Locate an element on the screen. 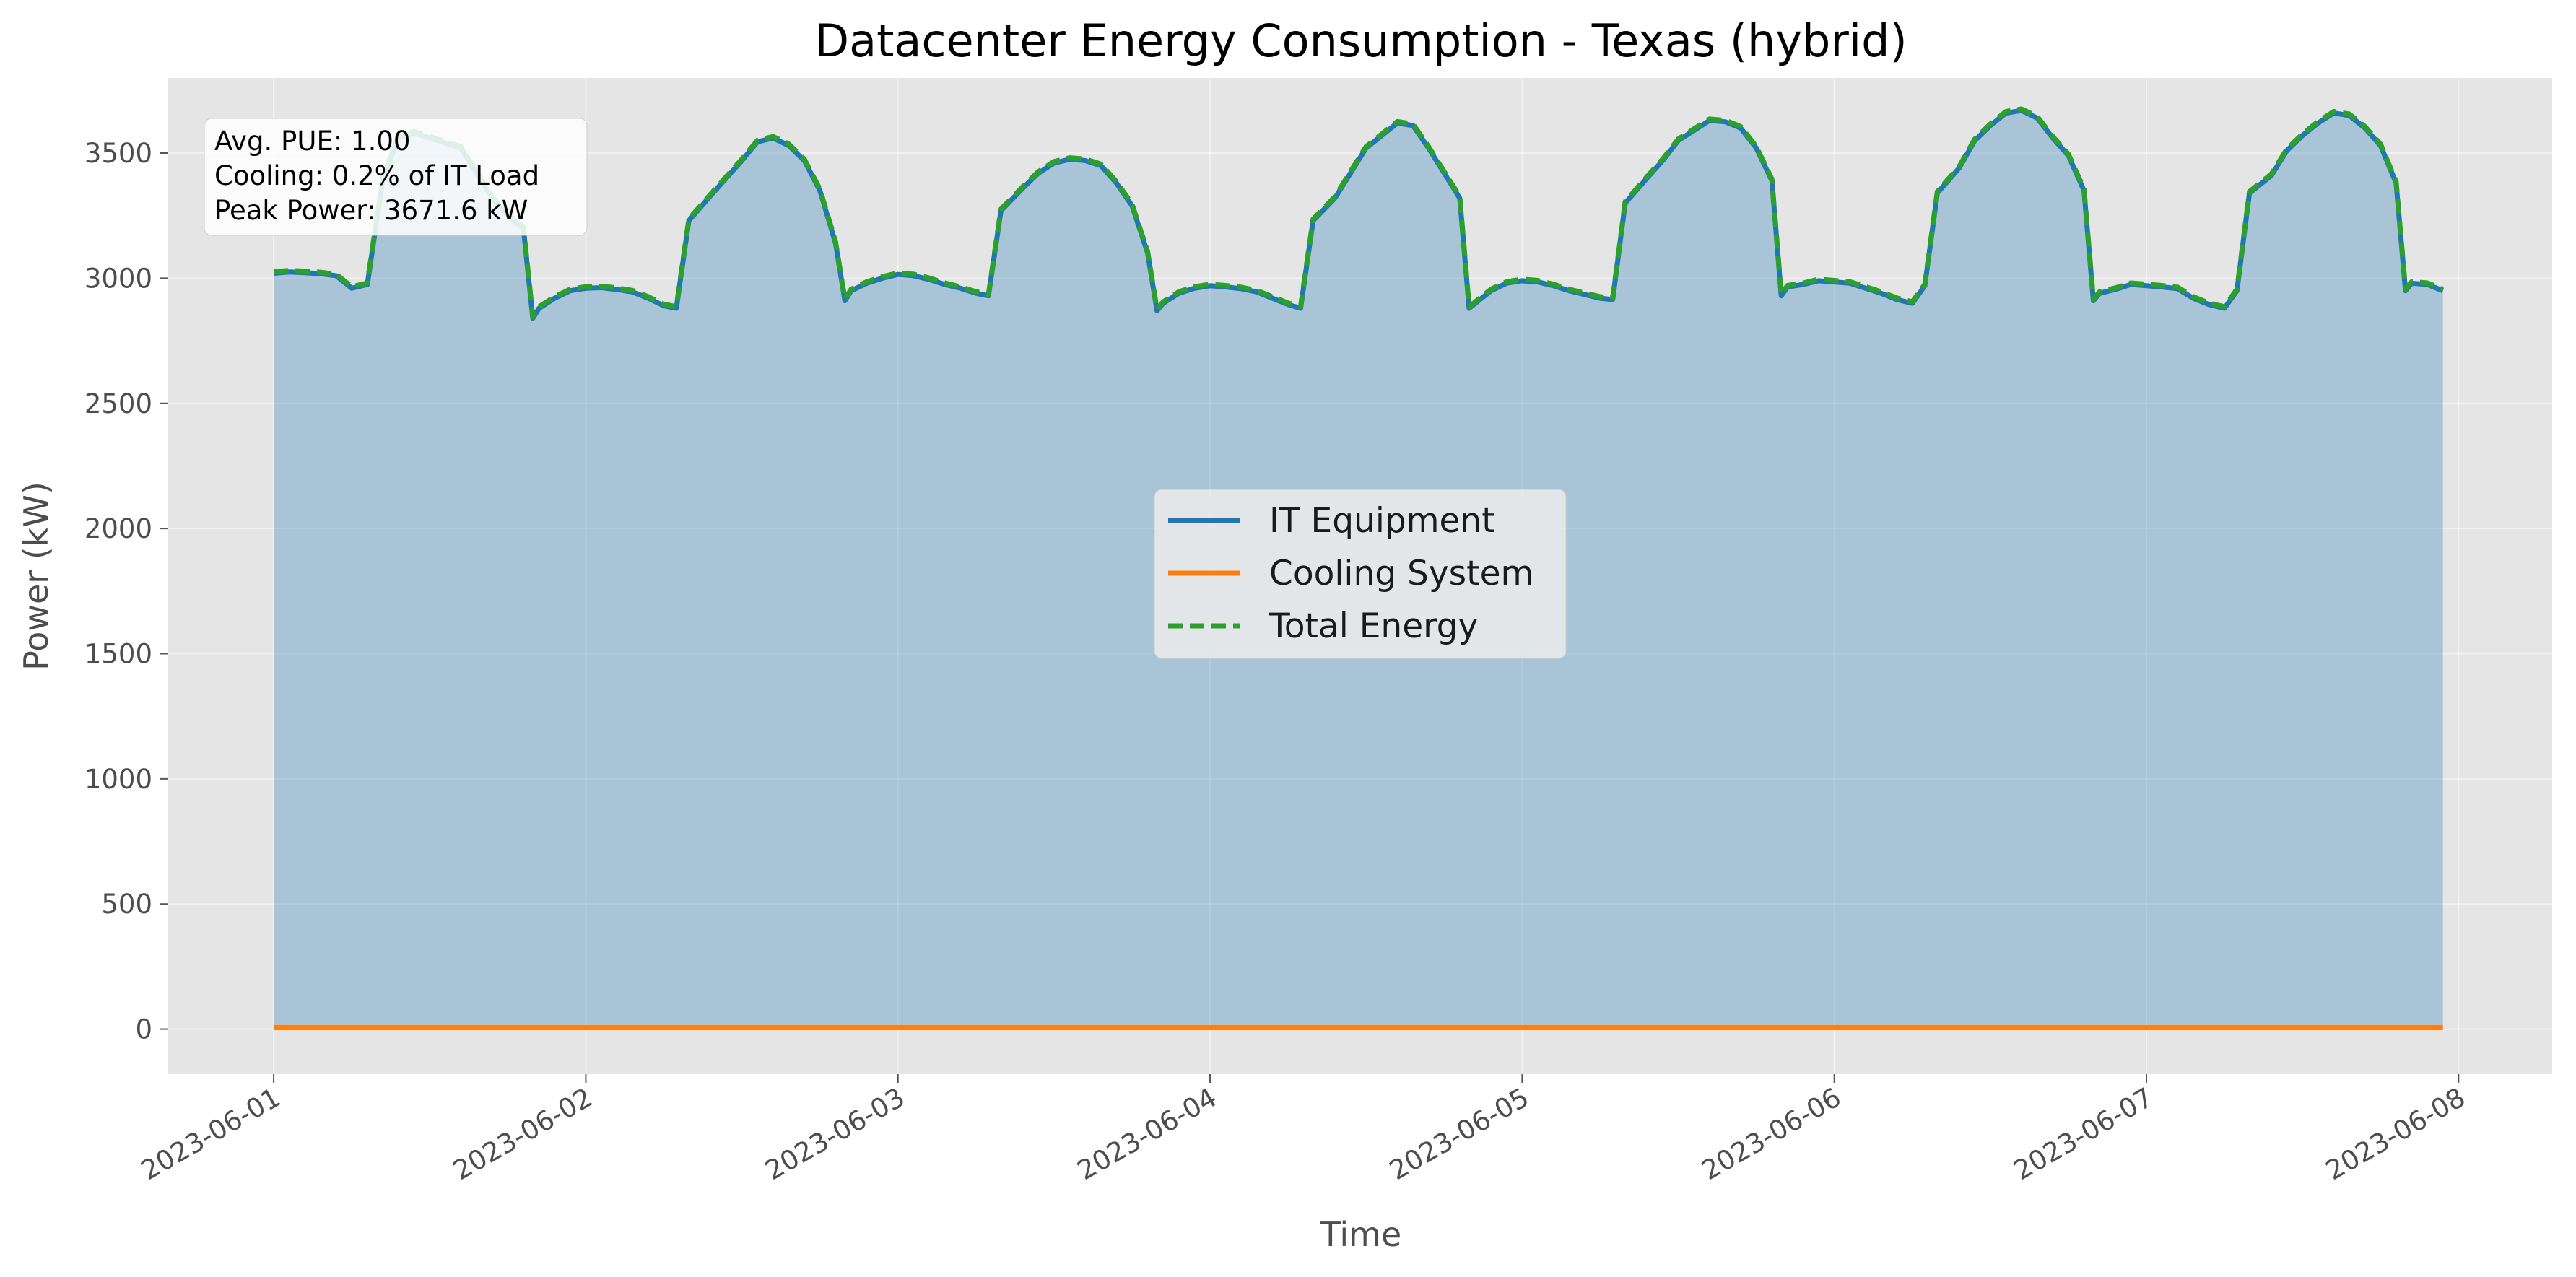 The height and width of the screenshot is (1277, 2576). y-tick-label: 2500 is located at coordinates (118, 403).